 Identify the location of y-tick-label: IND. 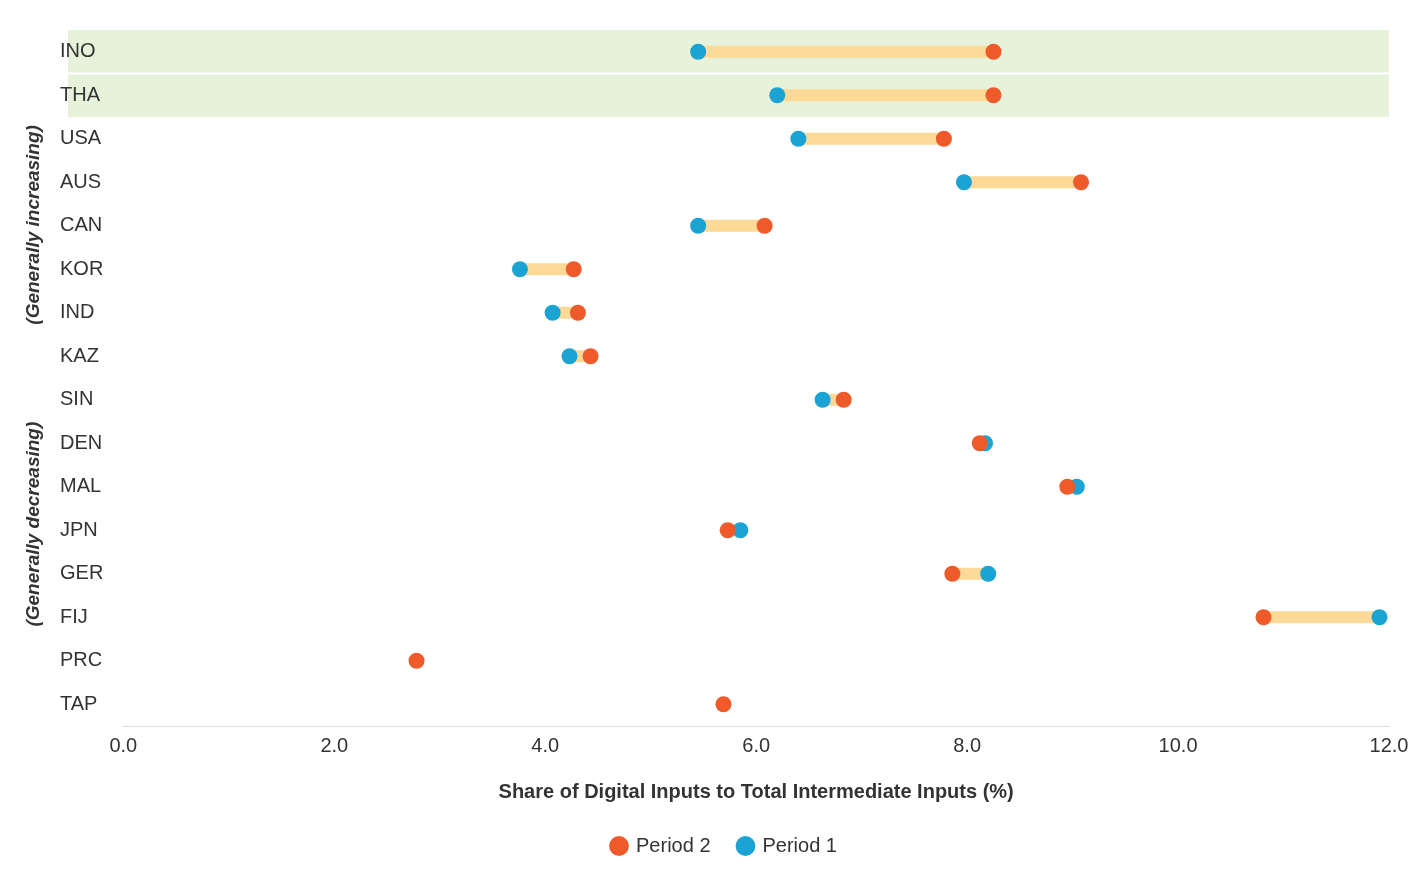
(77, 311).